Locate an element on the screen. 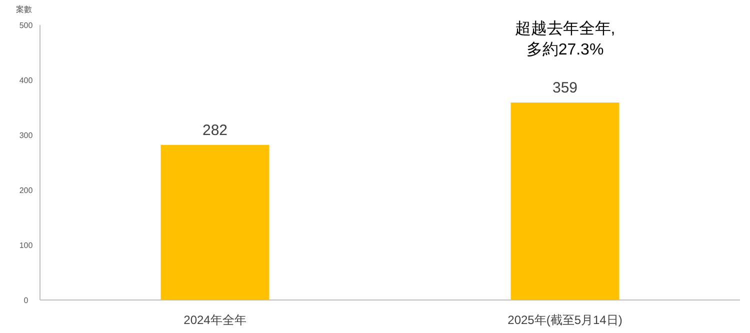  y-tick-label: 300 is located at coordinates (26, 135).